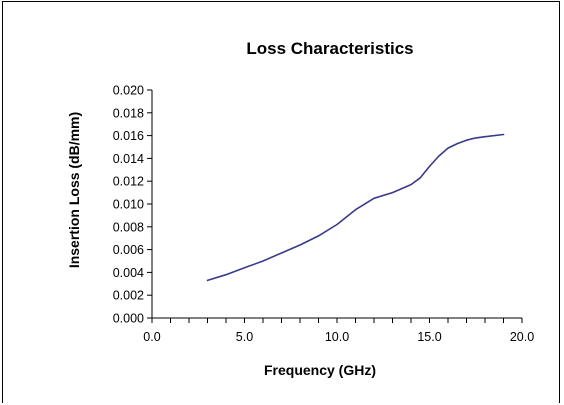  Describe the element at coordinates (128, 113) in the screenshot. I see `y-tick-label: 0.018` at that location.